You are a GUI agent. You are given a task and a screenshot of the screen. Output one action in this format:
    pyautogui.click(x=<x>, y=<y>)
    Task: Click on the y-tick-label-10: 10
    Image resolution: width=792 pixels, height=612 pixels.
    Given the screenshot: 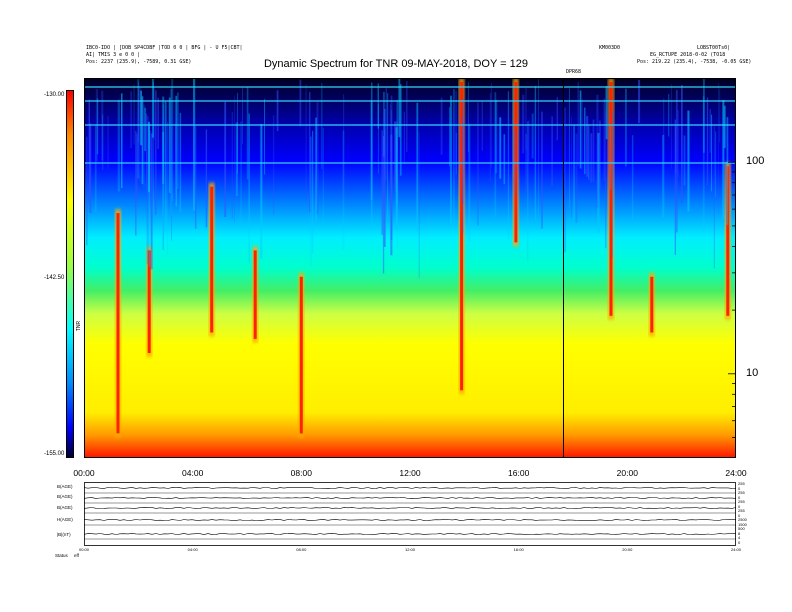 What is the action you would take?
    pyautogui.click(x=752, y=372)
    